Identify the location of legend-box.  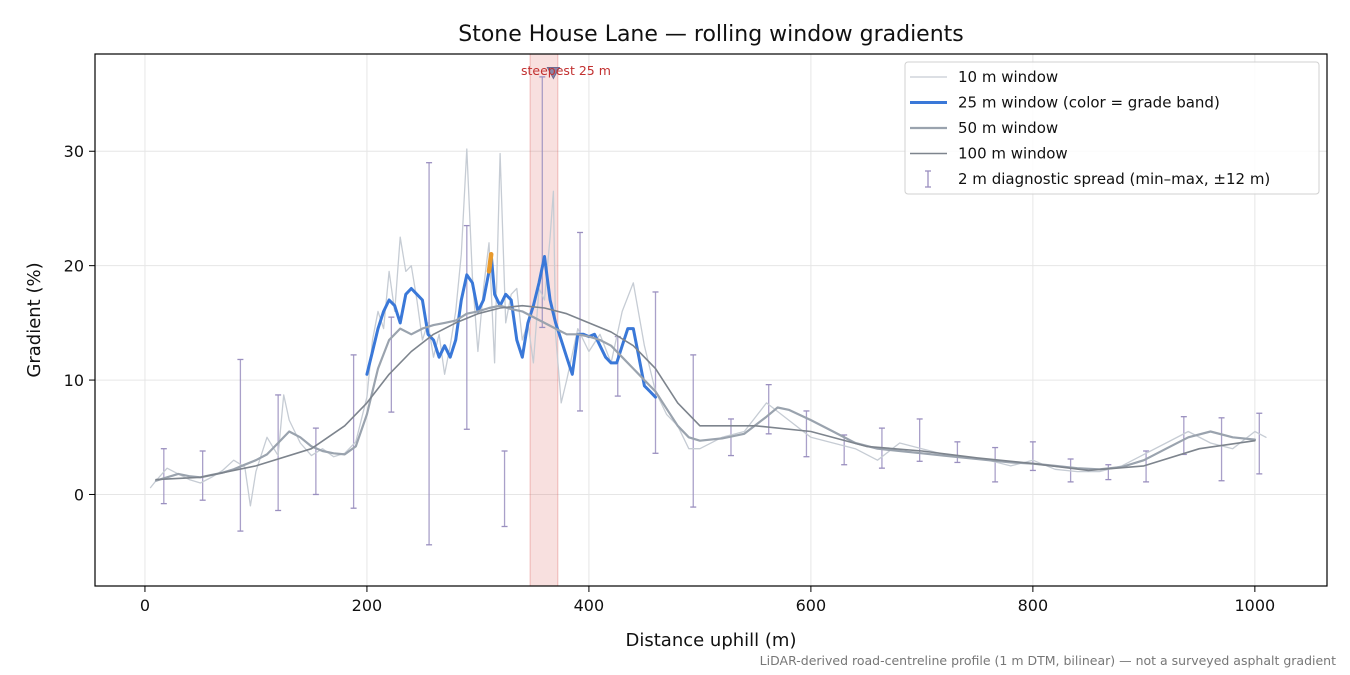
(1112, 128).